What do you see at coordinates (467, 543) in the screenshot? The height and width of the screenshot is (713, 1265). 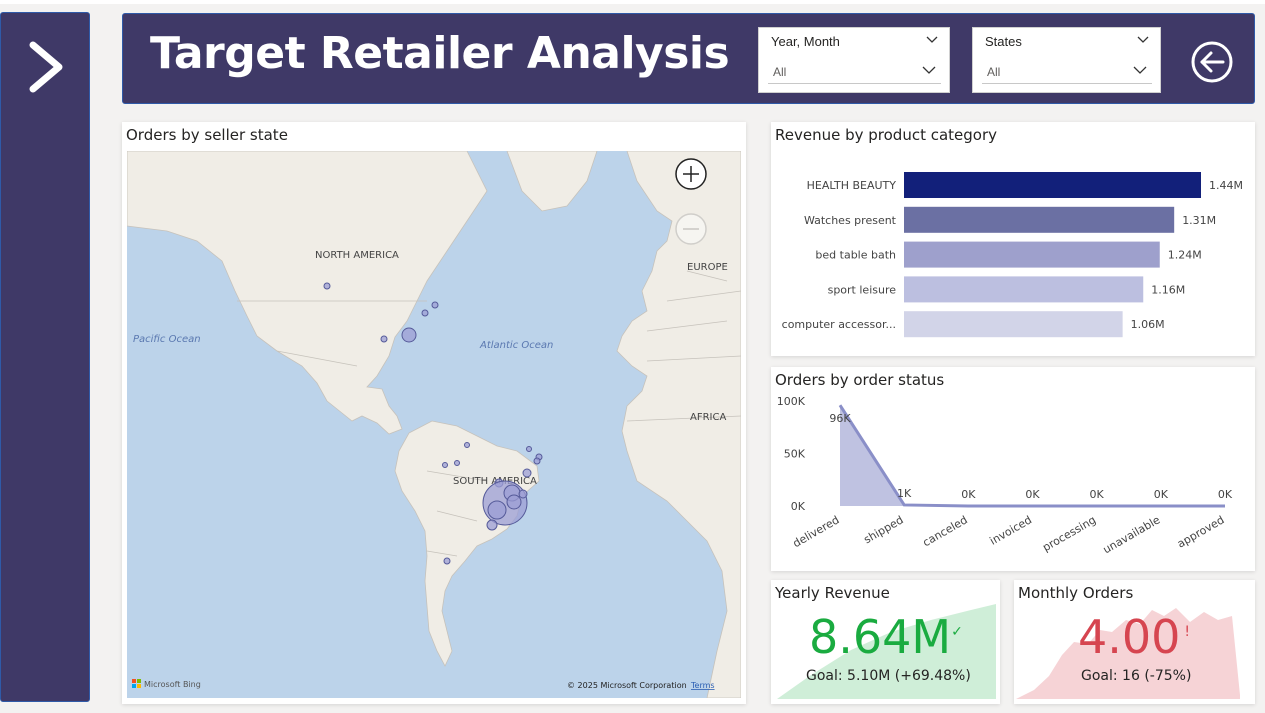 I see `south-america-land` at bounding box center [467, 543].